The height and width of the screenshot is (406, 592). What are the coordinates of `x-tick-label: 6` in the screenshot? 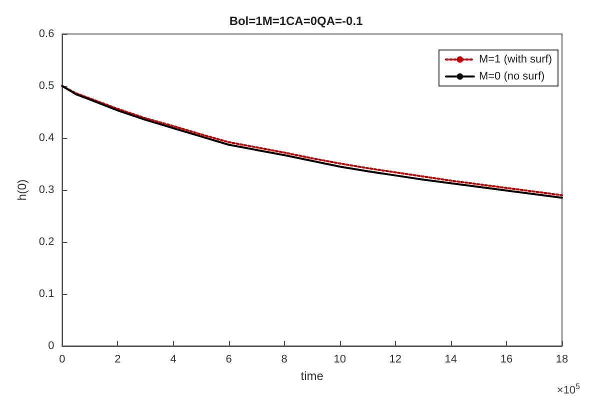 It's located at (229, 360).